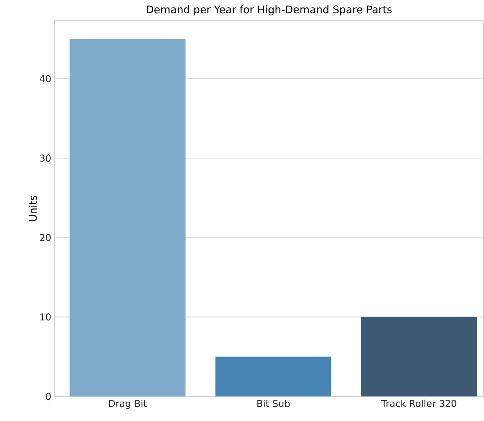  Describe the element at coordinates (45, 79) in the screenshot. I see `y-tick-label: 40` at that location.